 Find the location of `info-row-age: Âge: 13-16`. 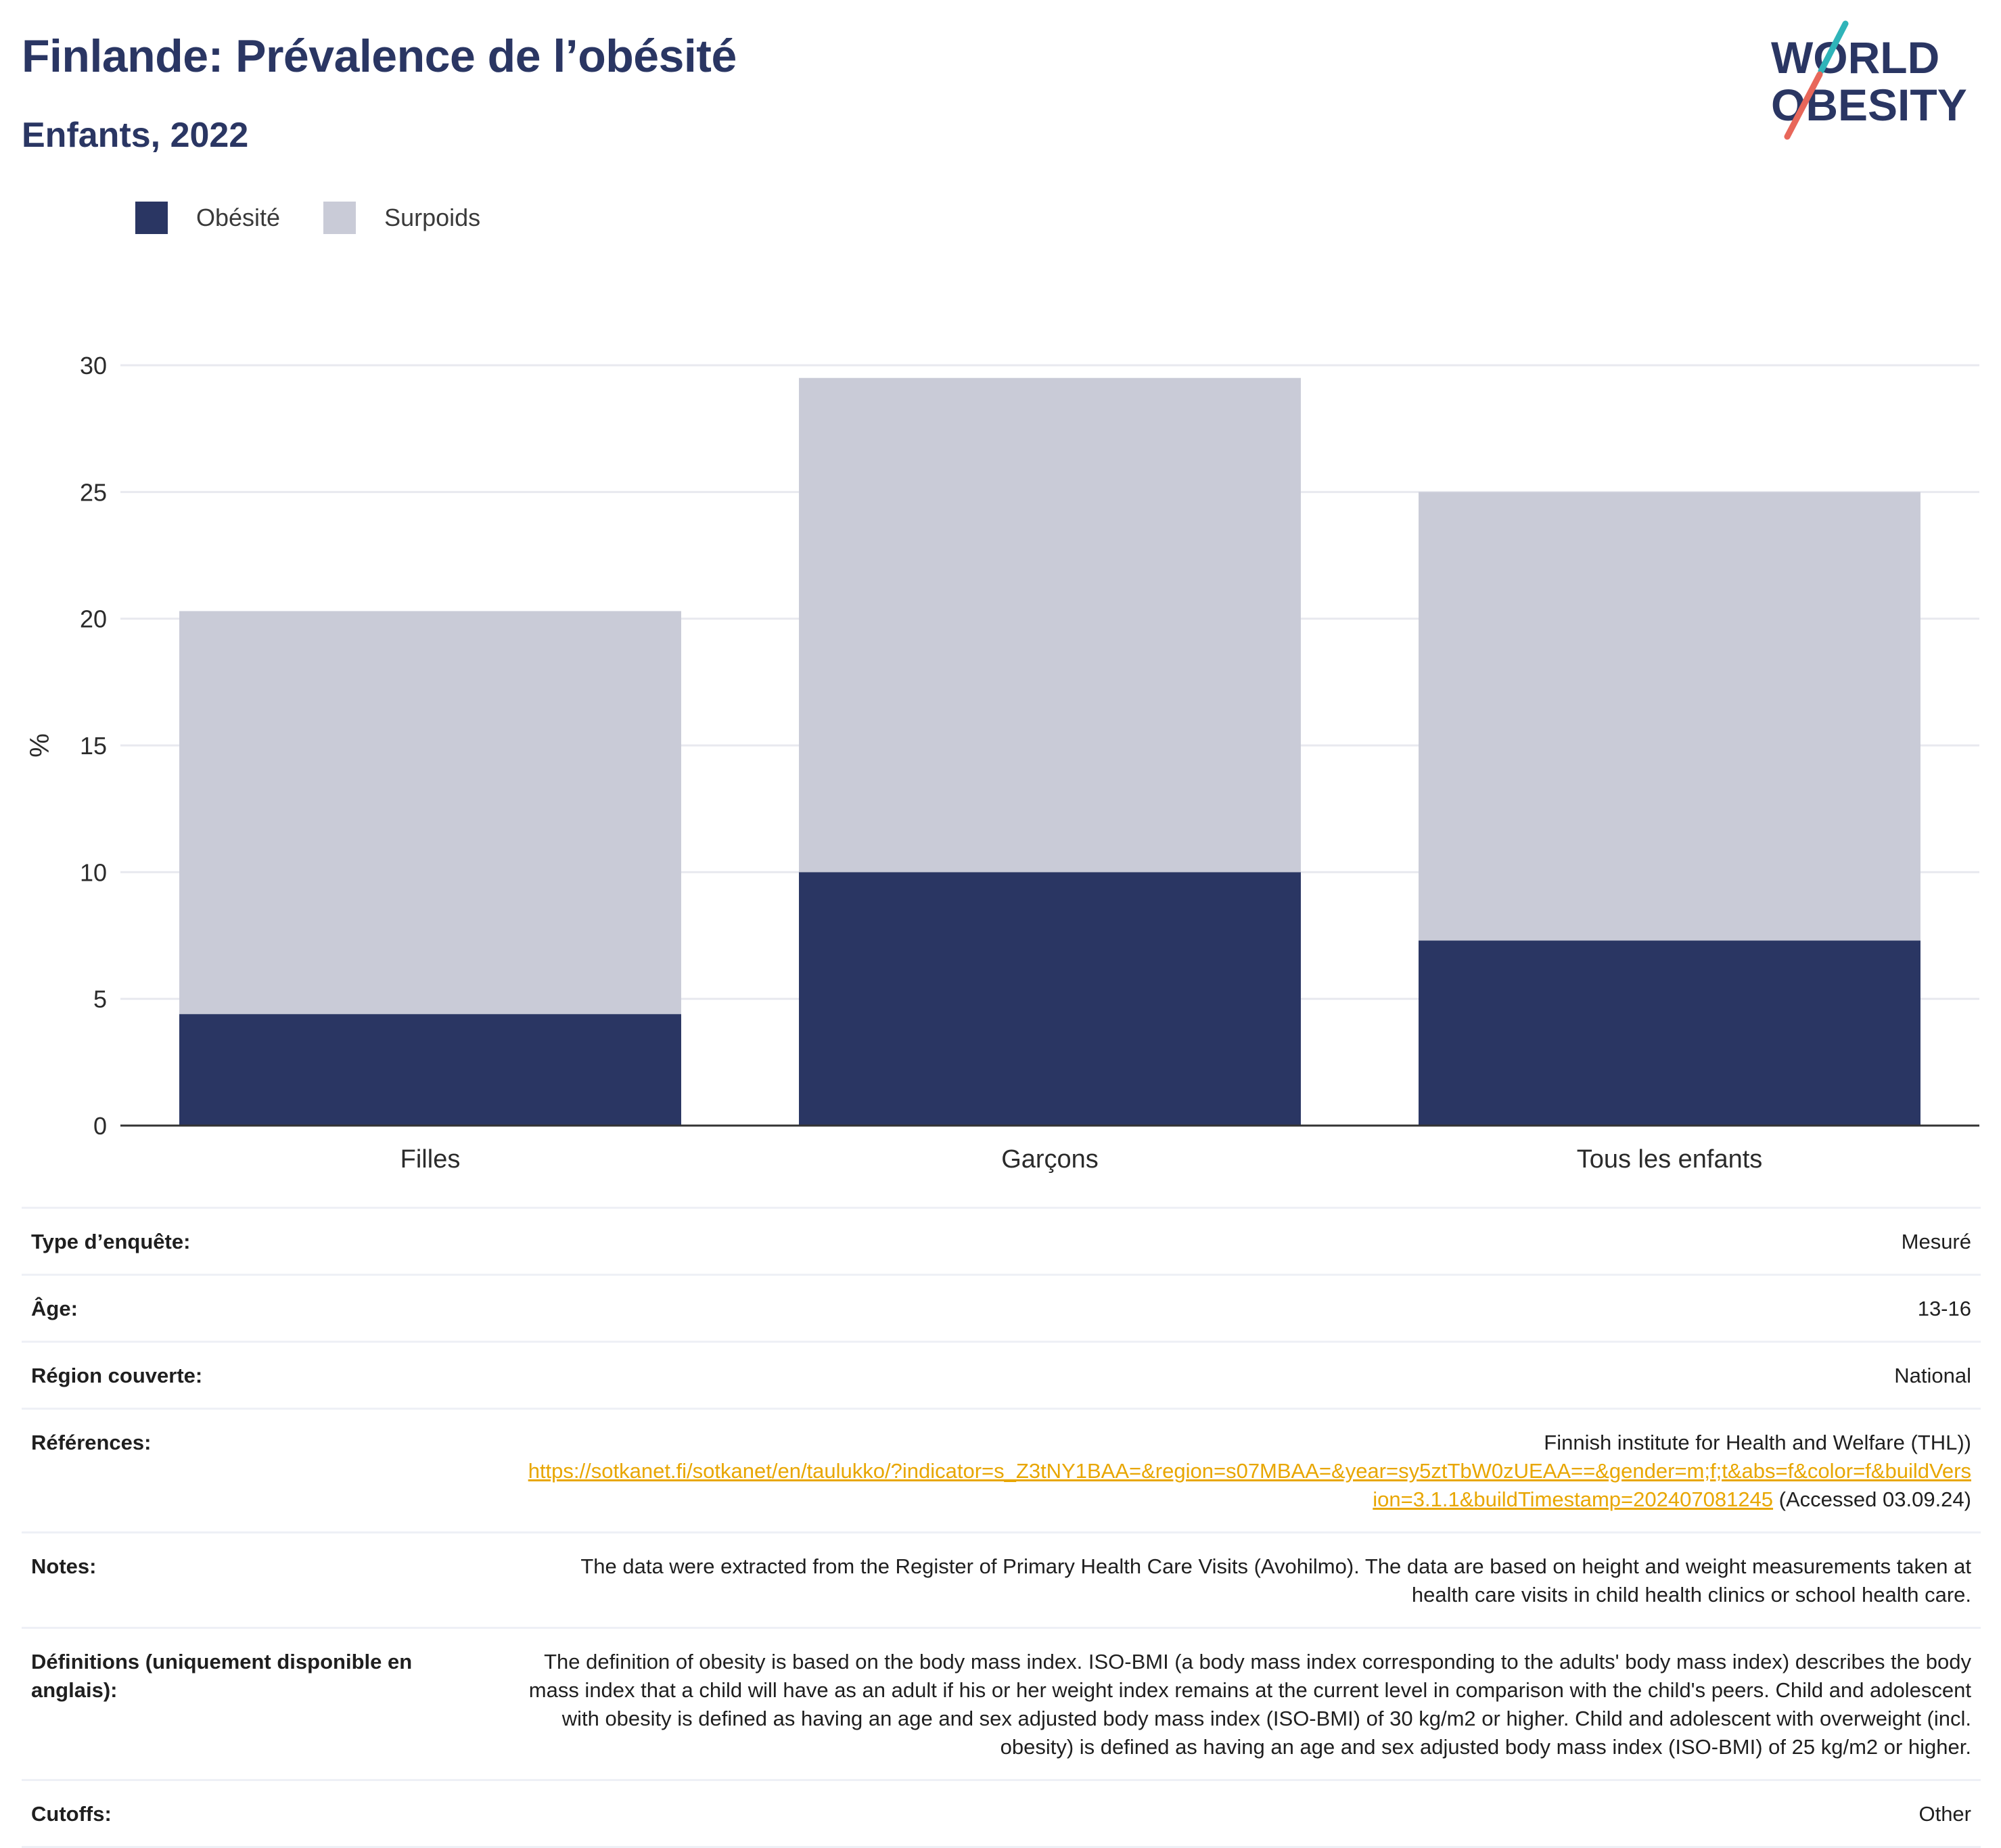

info-row-age: Âge: 13-16 is located at coordinates (1001, 1308).